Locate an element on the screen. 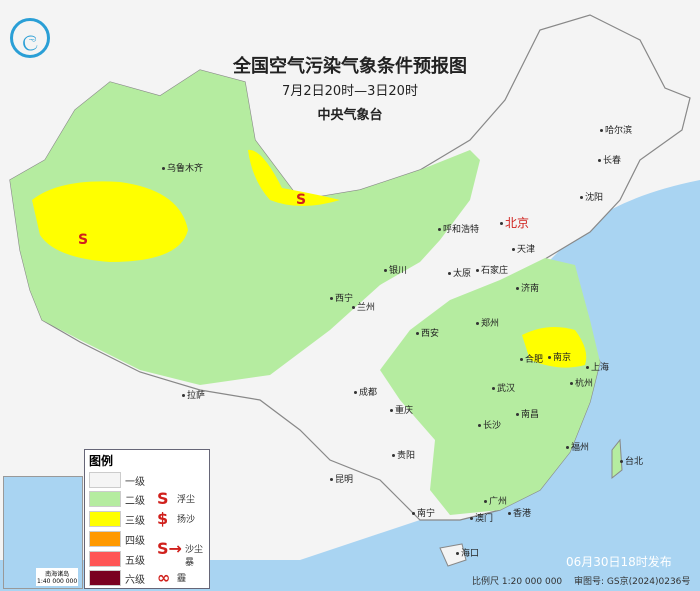 The width and height of the screenshot is (700, 591). city-label: 北京 is located at coordinates (514, 222).